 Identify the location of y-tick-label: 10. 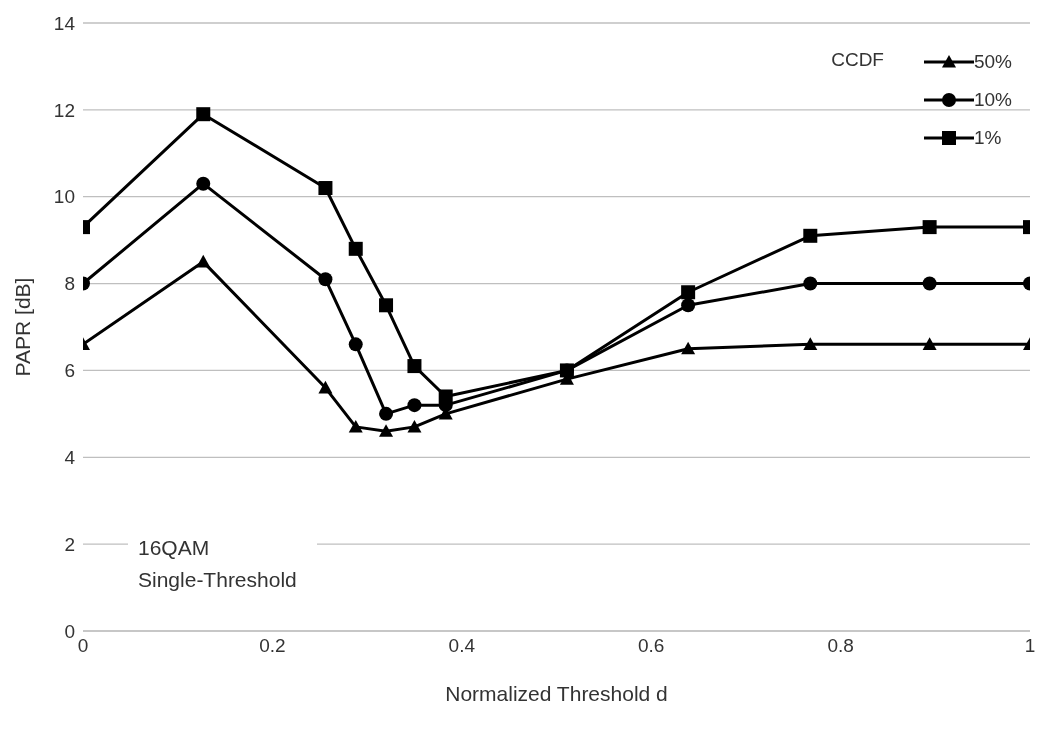
(64, 197).